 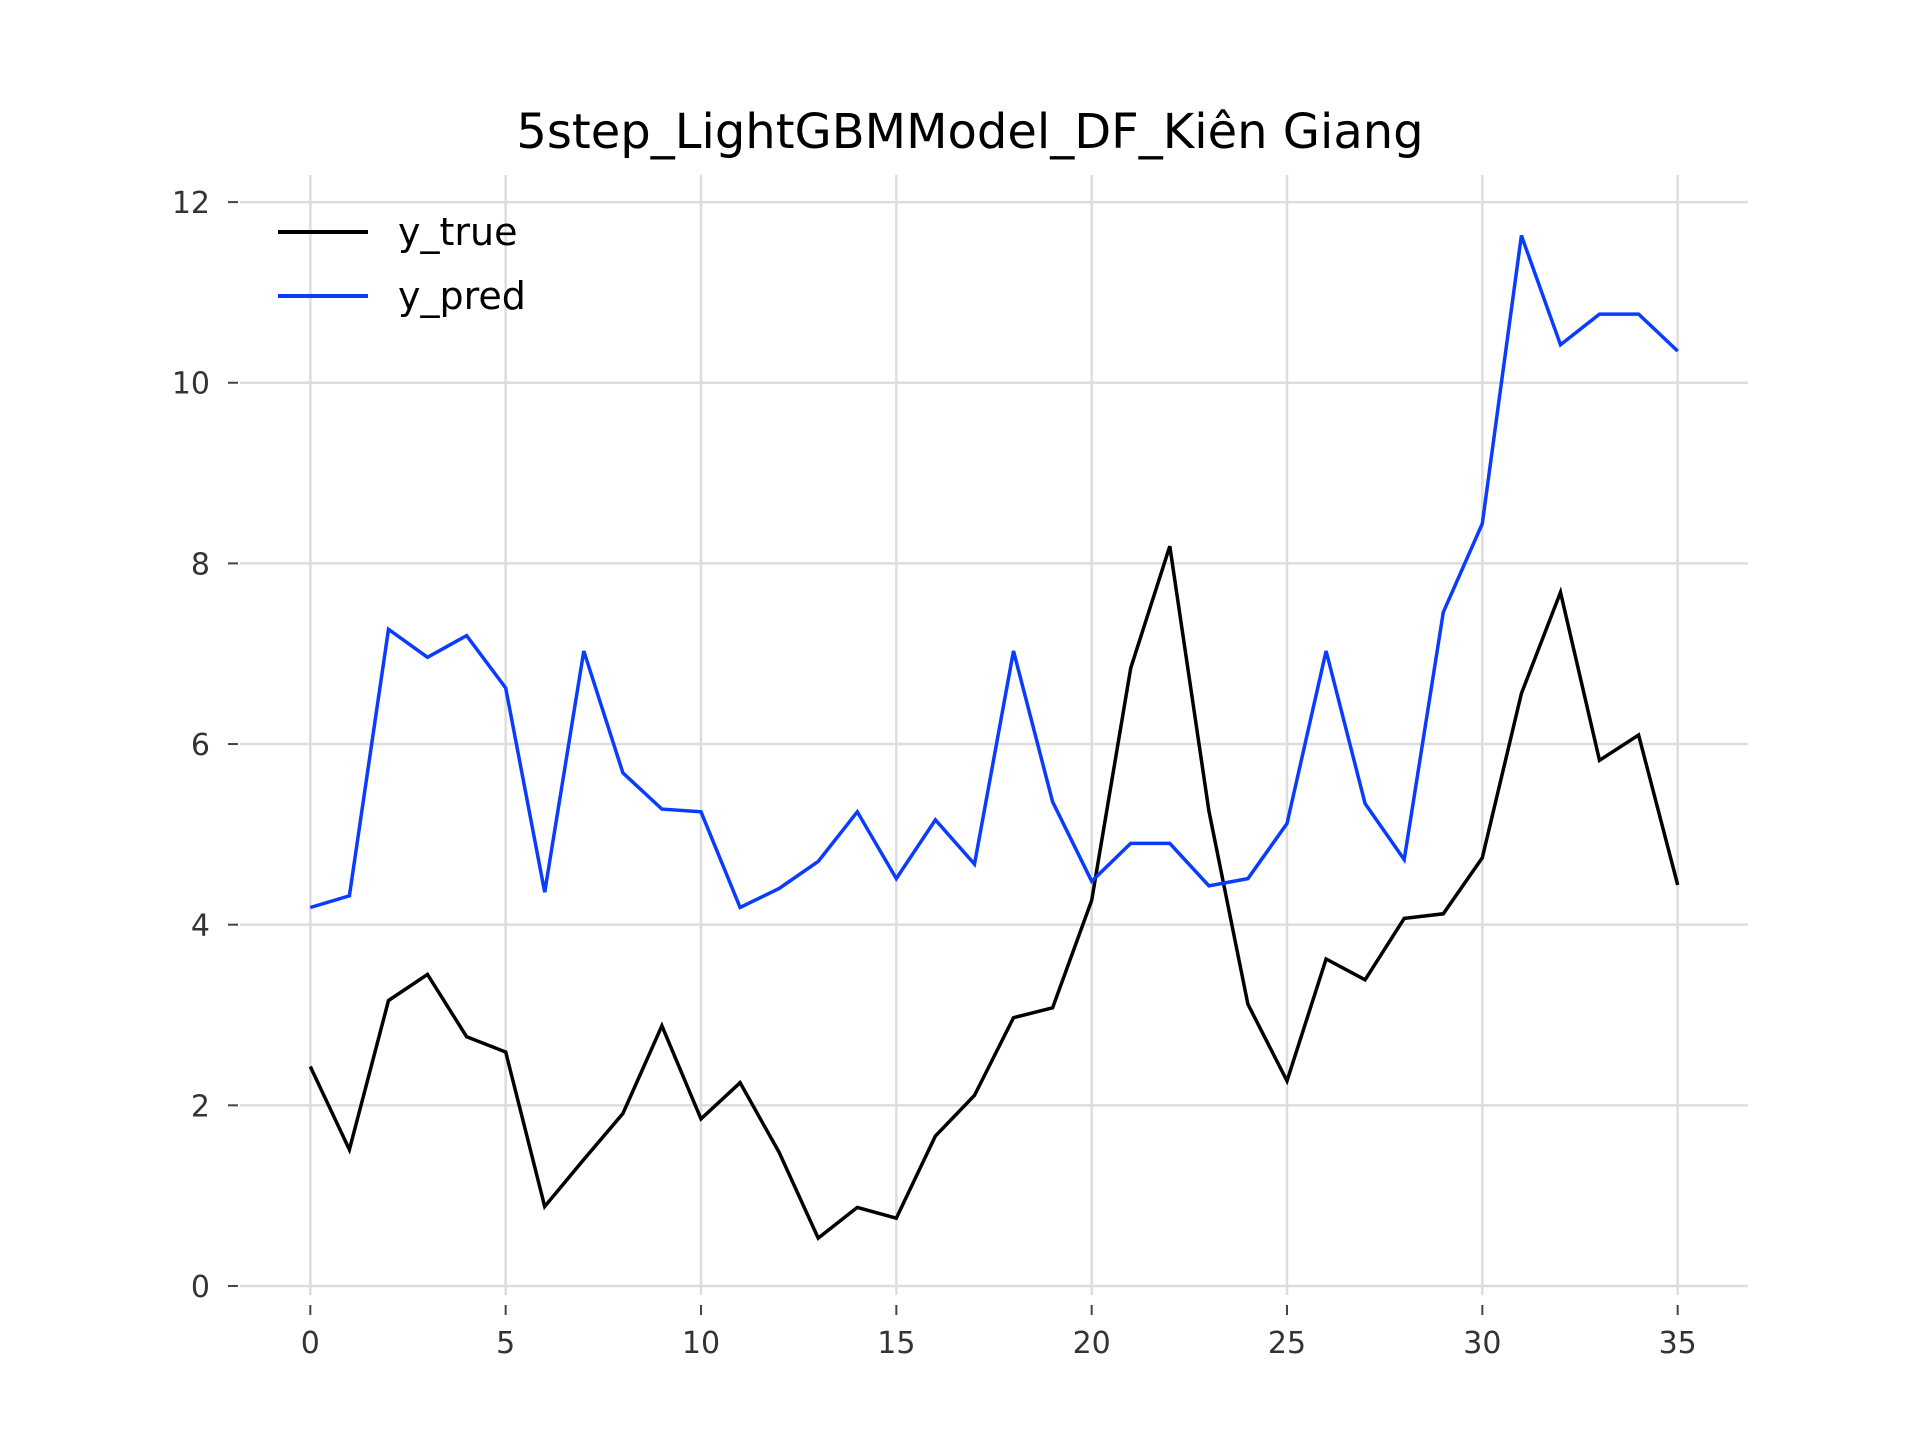 I want to click on y-tick-label: 2, so click(x=200, y=1106).